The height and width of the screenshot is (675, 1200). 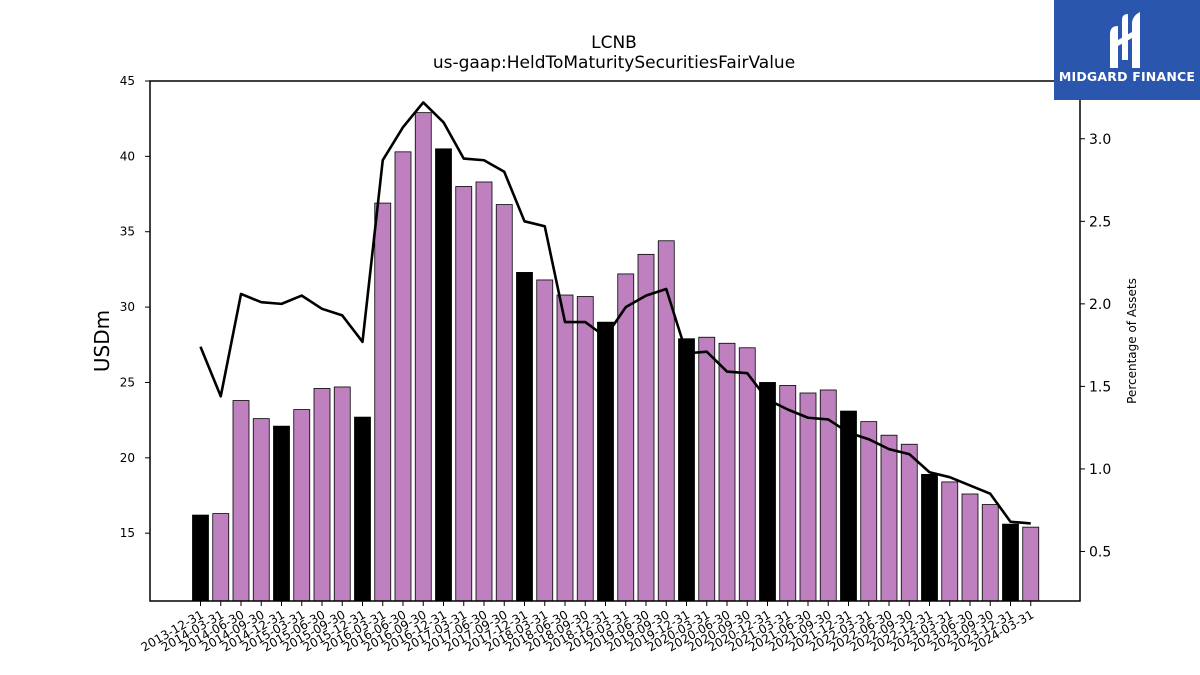 What do you see at coordinates (102, 341) in the screenshot?
I see `y-axis-label: USDm` at bounding box center [102, 341].